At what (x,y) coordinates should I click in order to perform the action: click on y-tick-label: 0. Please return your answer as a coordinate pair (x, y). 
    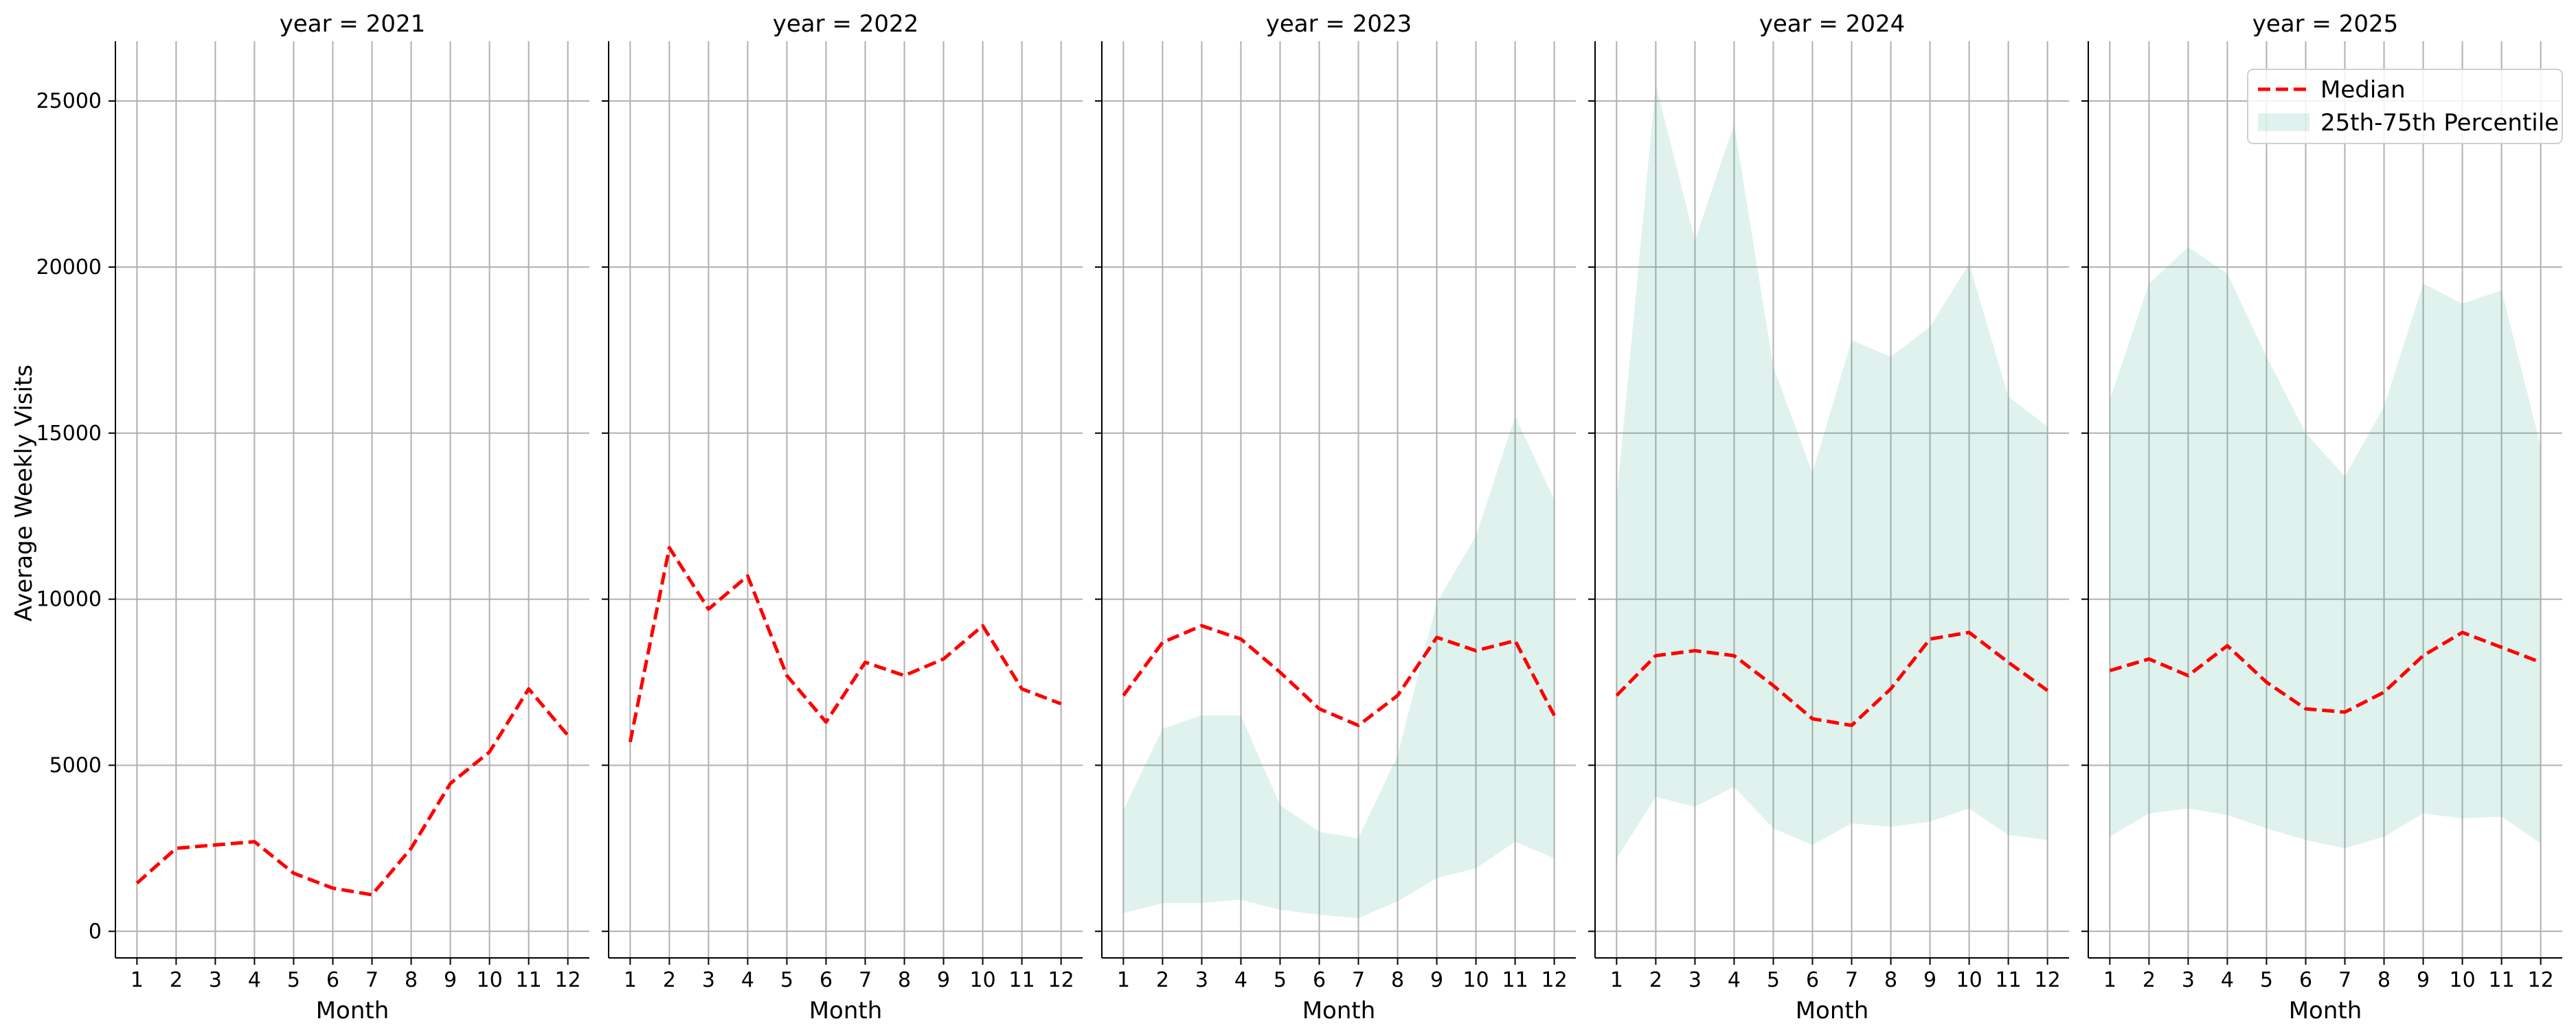
    Looking at the image, I should click on (95, 931).